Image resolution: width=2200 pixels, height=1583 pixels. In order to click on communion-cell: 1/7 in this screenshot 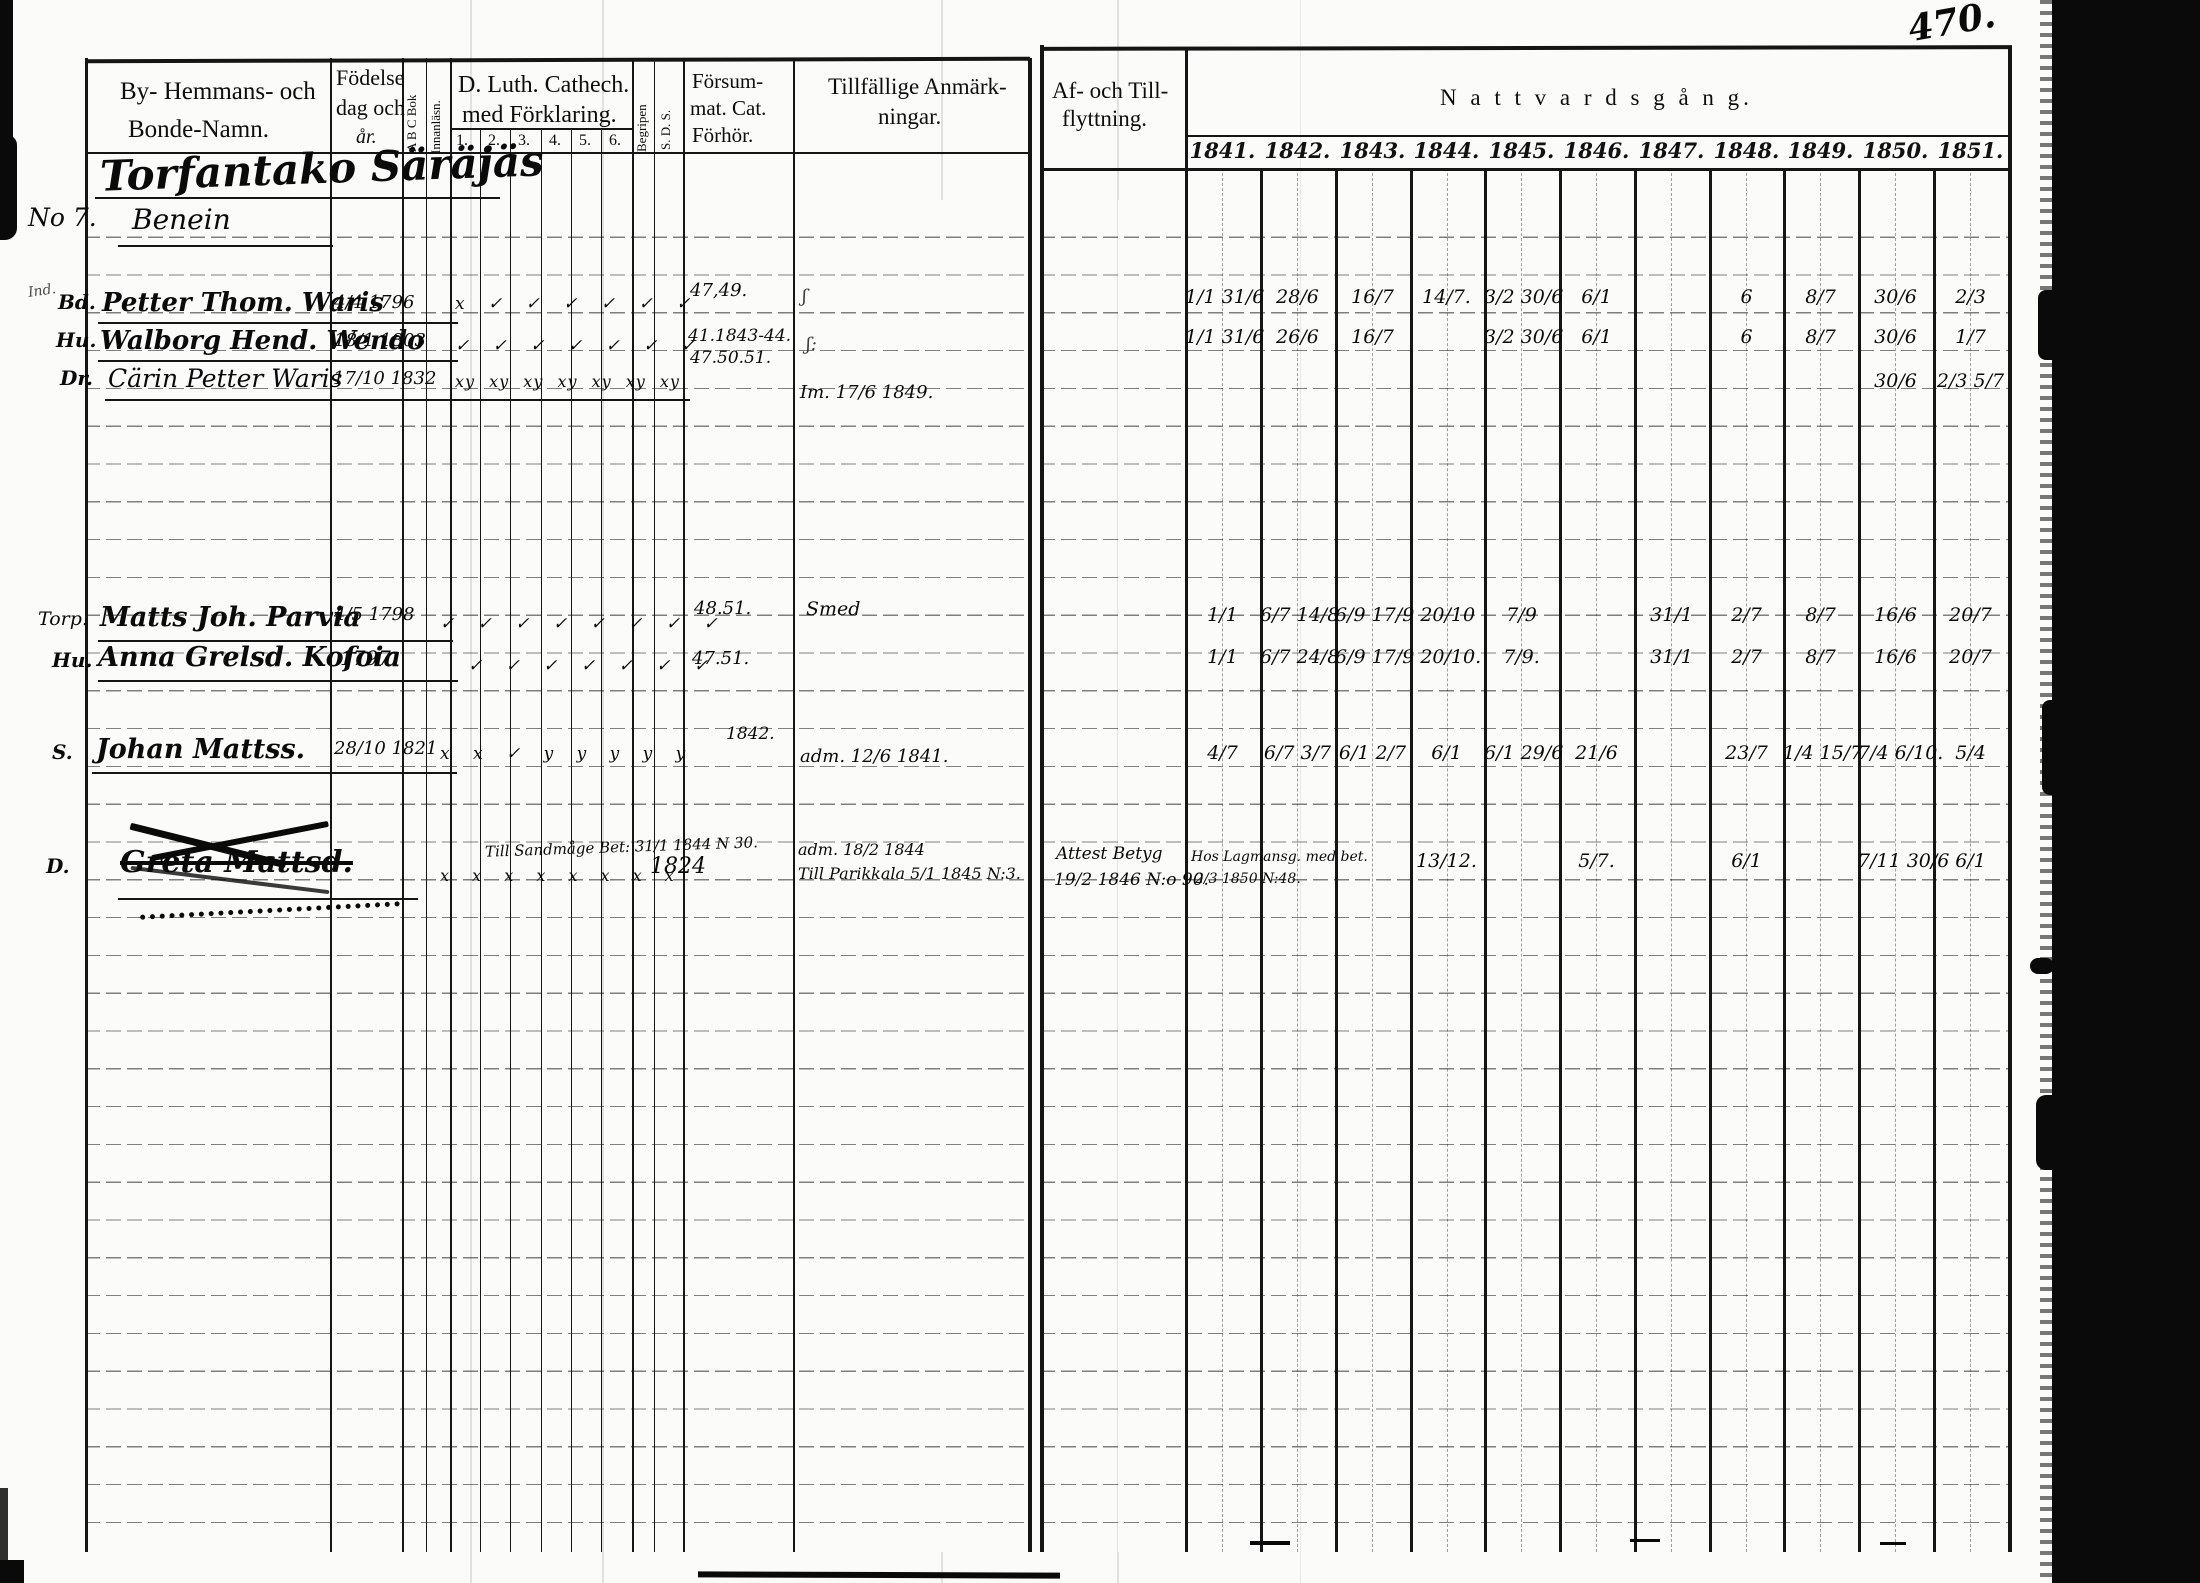, I will do `click(1970, 337)`.